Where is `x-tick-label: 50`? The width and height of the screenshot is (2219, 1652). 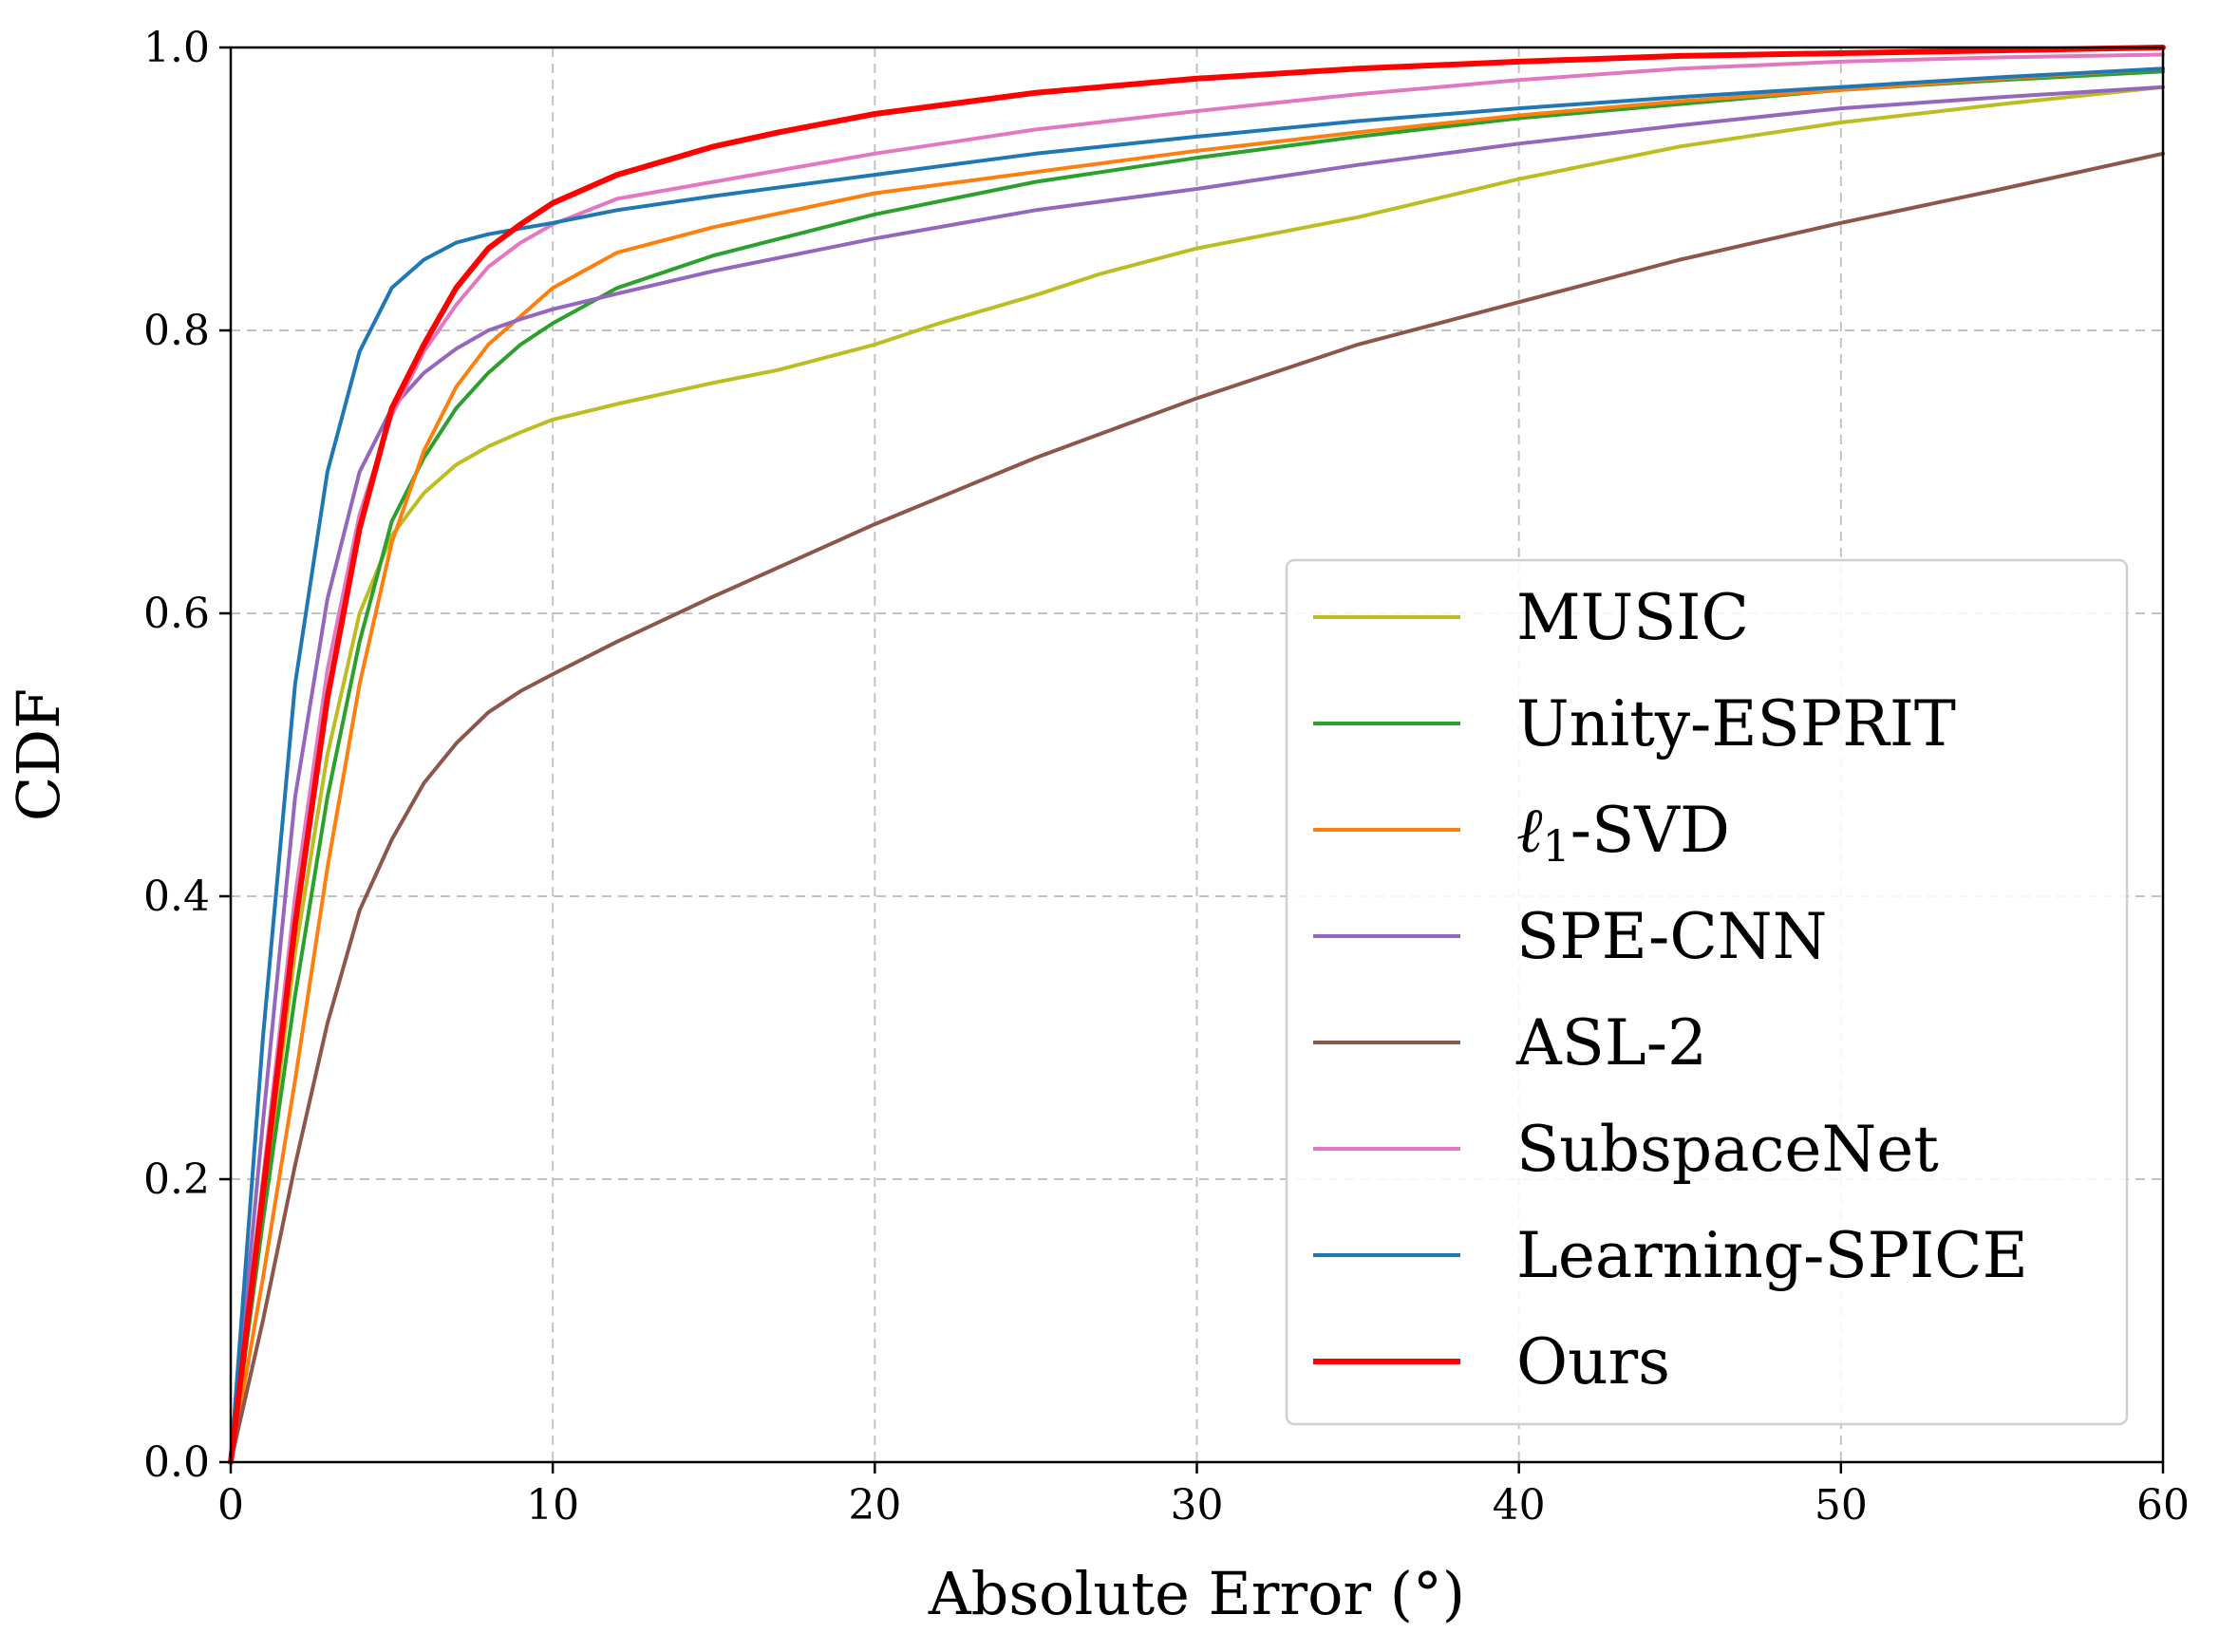 x-tick-label: 50 is located at coordinates (1841, 1505).